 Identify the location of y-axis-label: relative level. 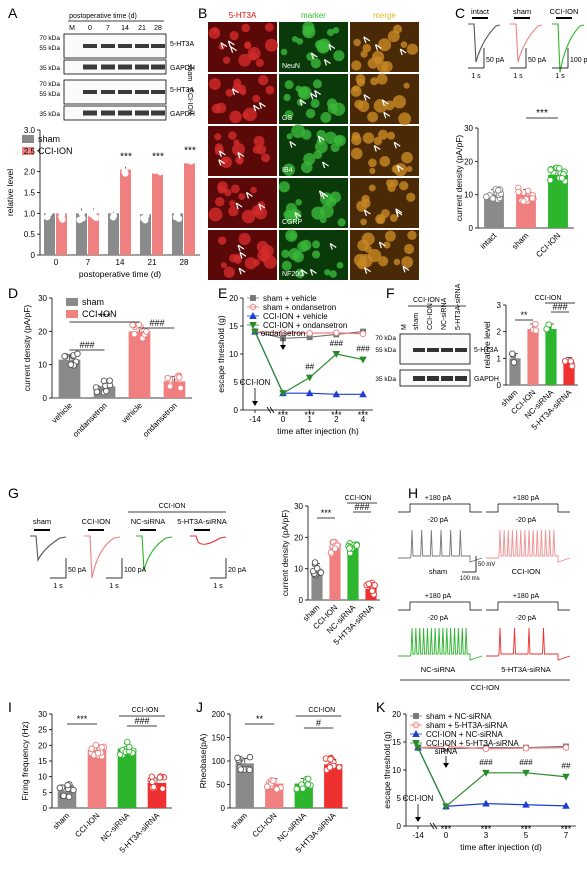
(487, 344).